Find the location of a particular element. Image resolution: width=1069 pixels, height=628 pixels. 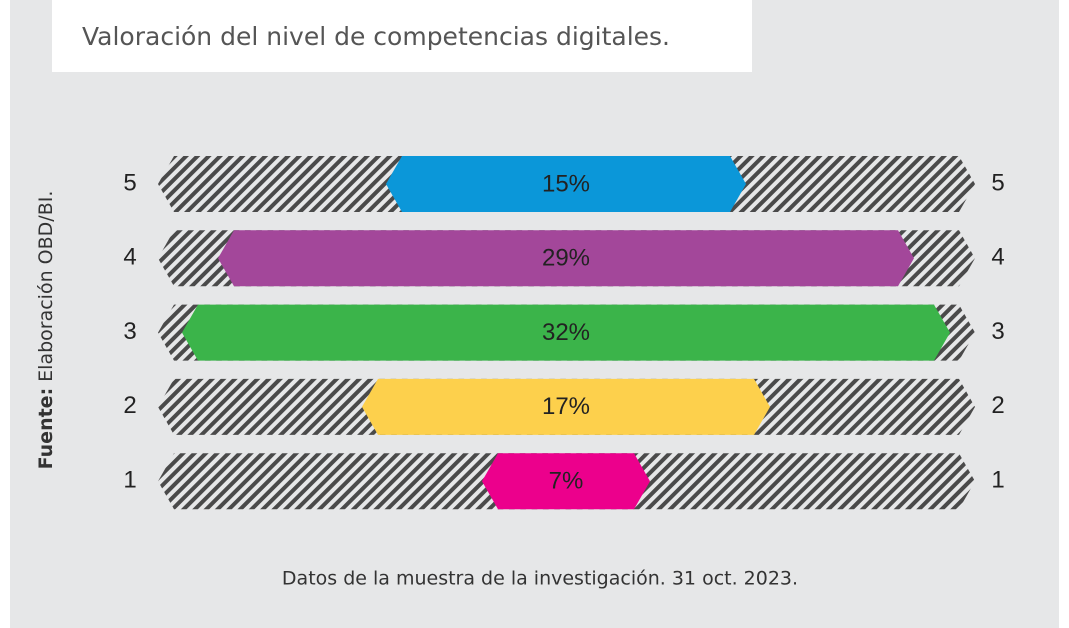

value-label: 7% is located at coordinates (566, 481).